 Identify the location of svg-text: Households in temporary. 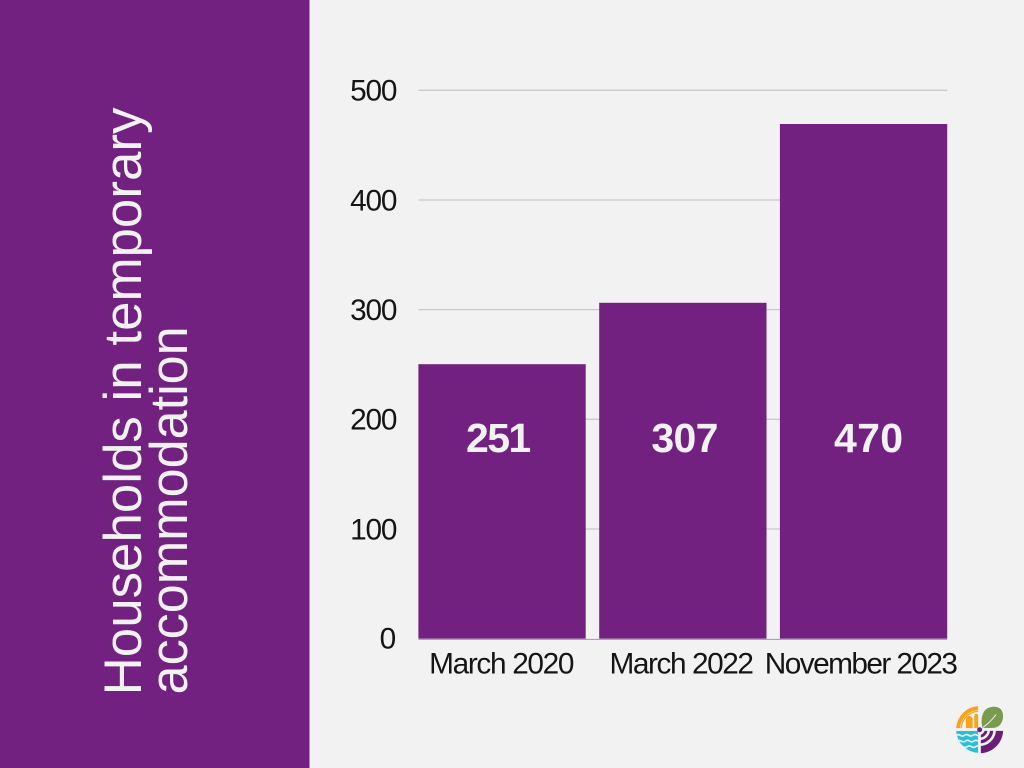
(124, 401).